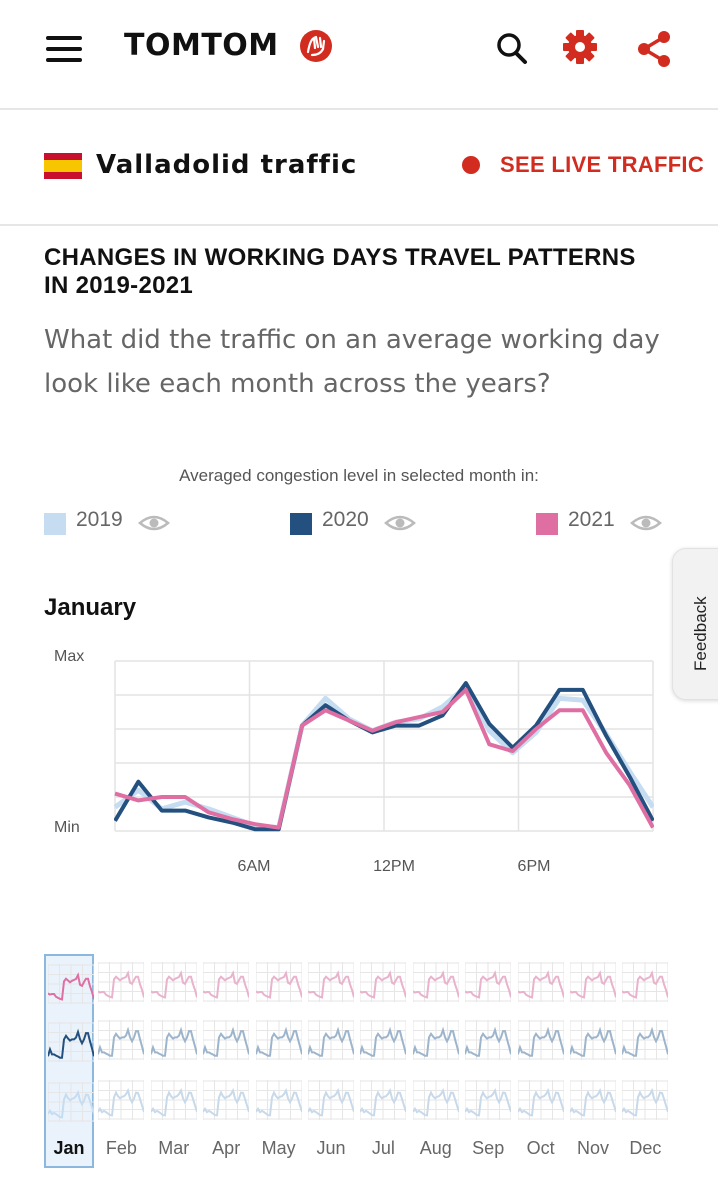  I want to click on menu-icon, so click(64, 49).